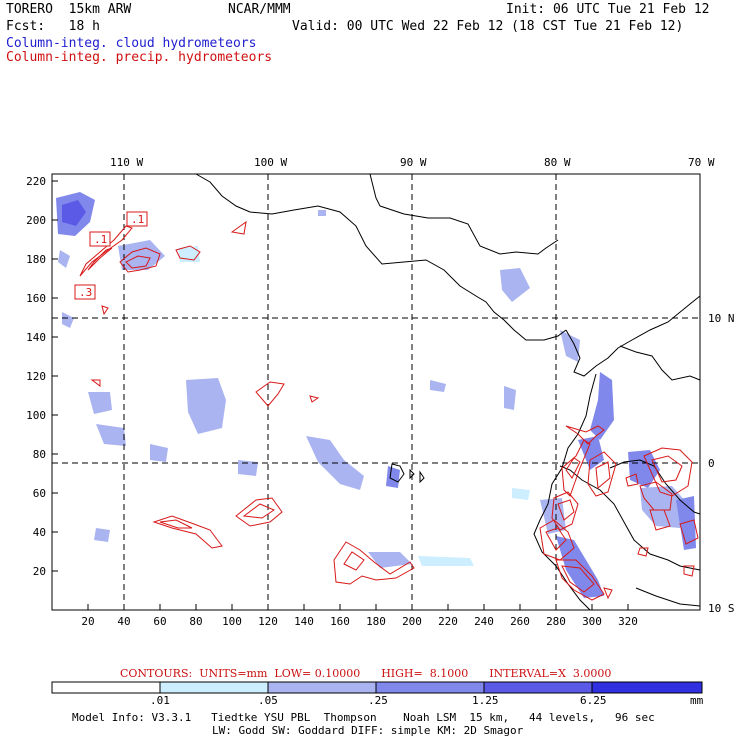 The width and height of the screenshot is (740, 740). What do you see at coordinates (36, 376) in the screenshot?
I see `y-tick-label: 120` at bounding box center [36, 376].